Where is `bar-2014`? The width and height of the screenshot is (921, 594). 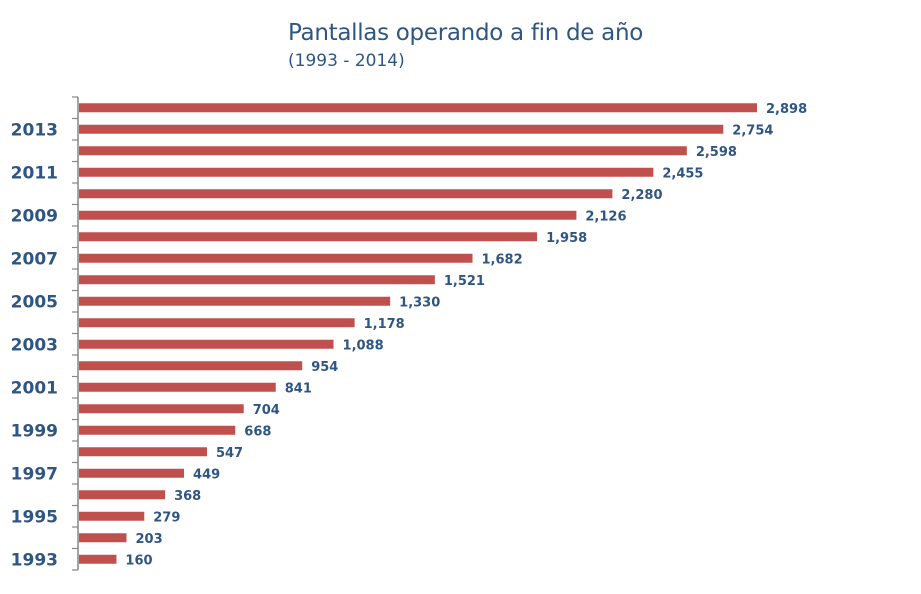 bar-2014 is located at coordinates (418, 108).